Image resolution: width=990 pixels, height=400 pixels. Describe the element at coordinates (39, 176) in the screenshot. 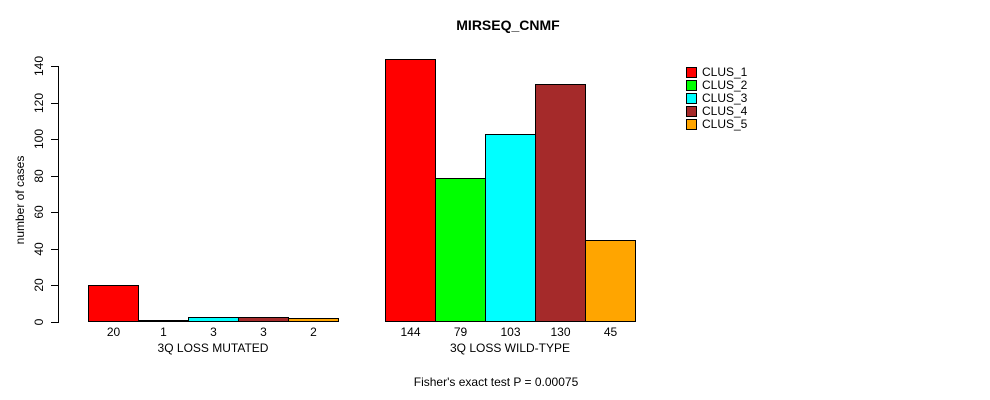

I see `y-tick-label: 80` at that location.